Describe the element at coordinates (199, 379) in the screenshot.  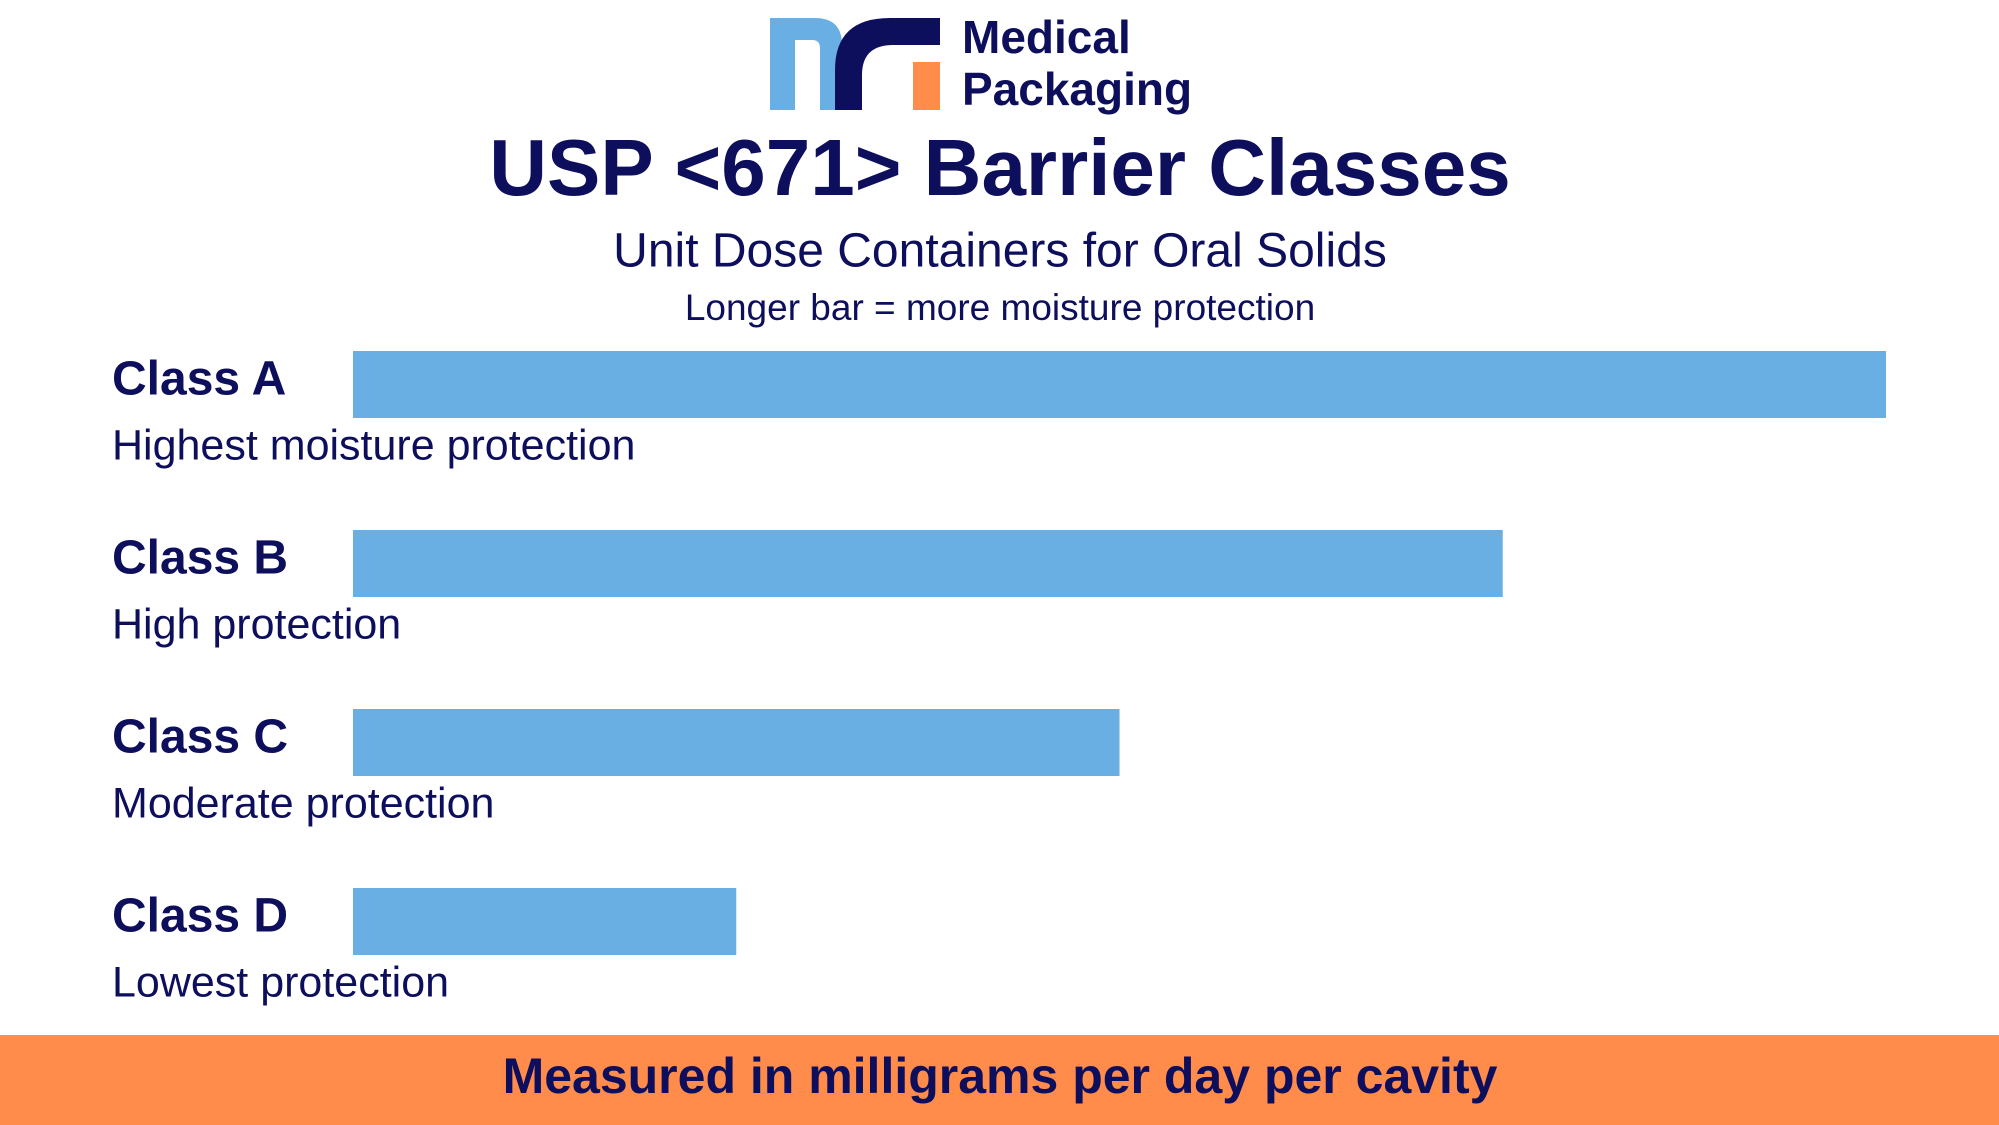
I see `category-label: Class A` at that location.